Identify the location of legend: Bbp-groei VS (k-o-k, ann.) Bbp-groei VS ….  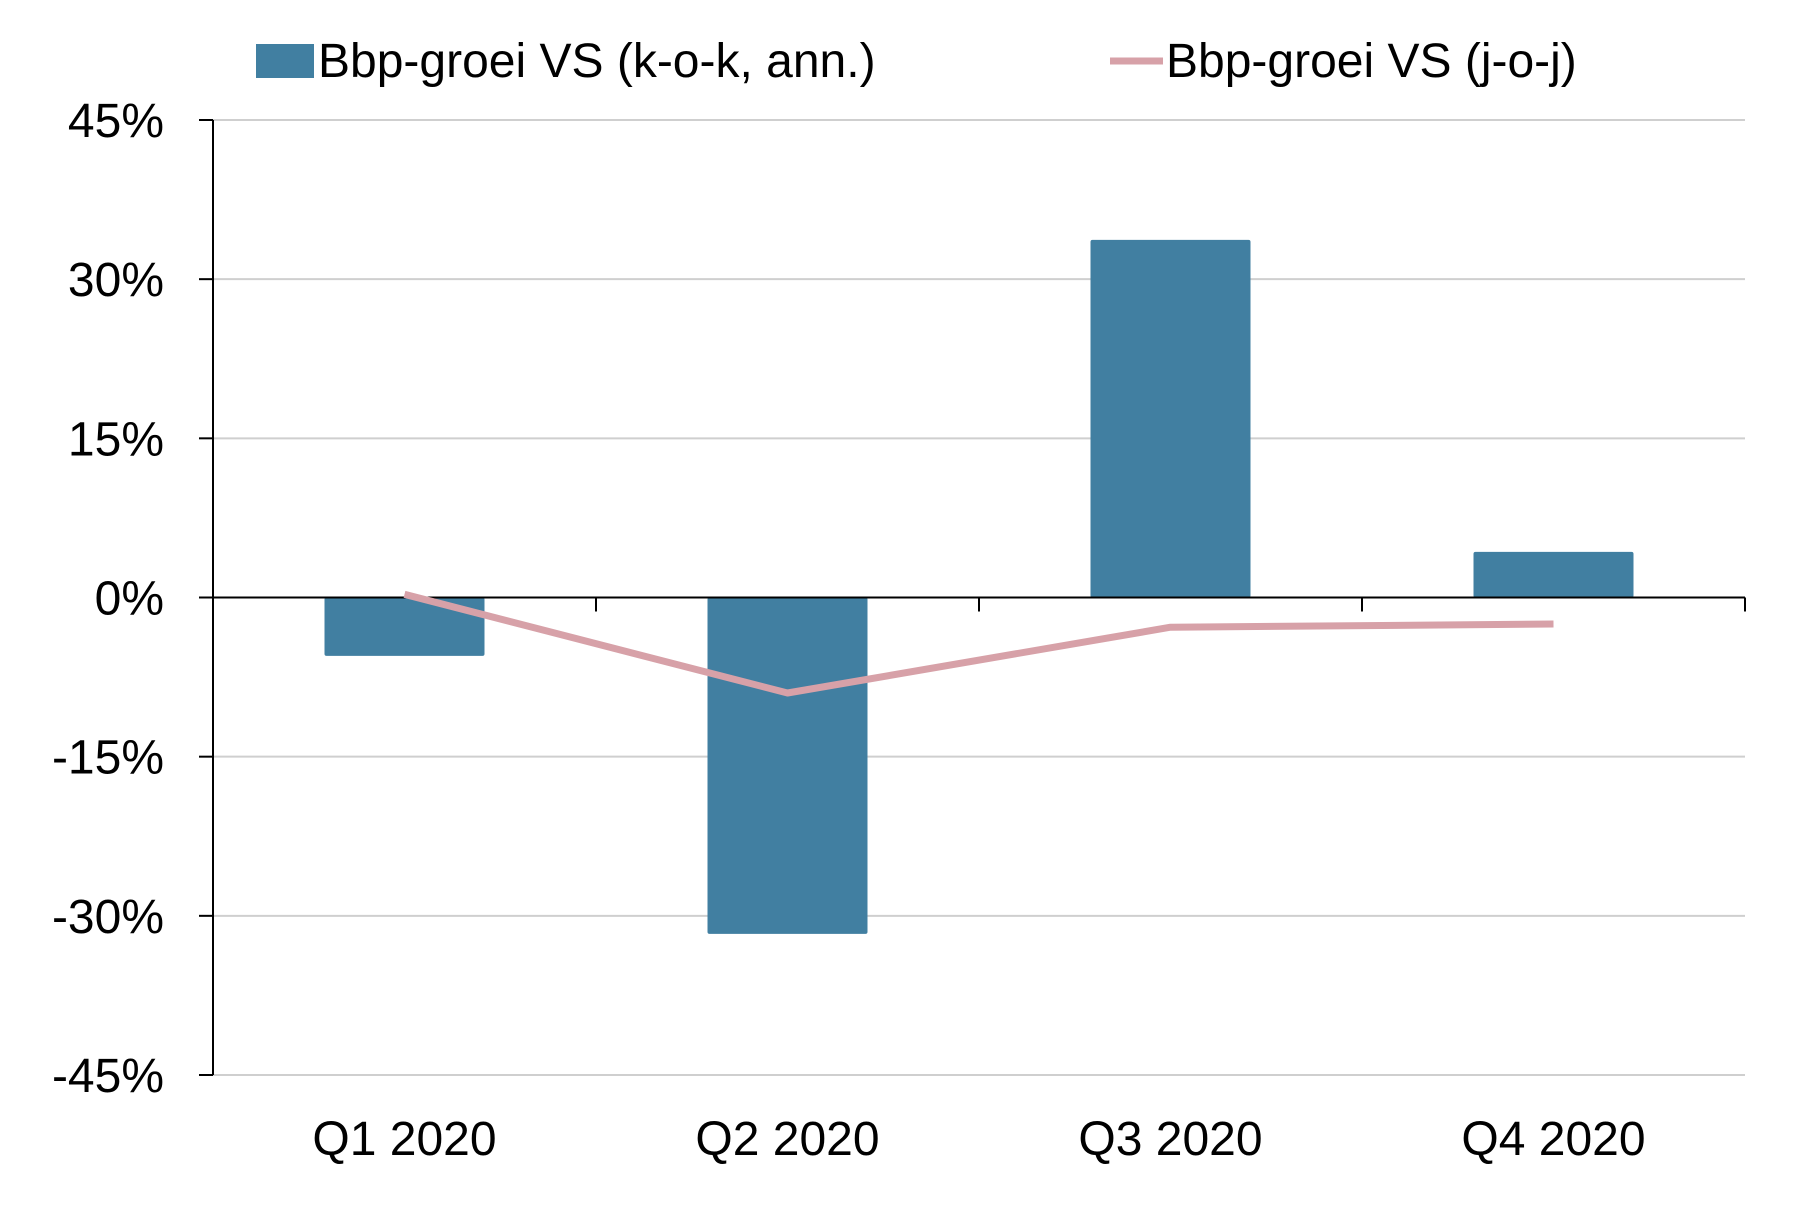
(916, 61).